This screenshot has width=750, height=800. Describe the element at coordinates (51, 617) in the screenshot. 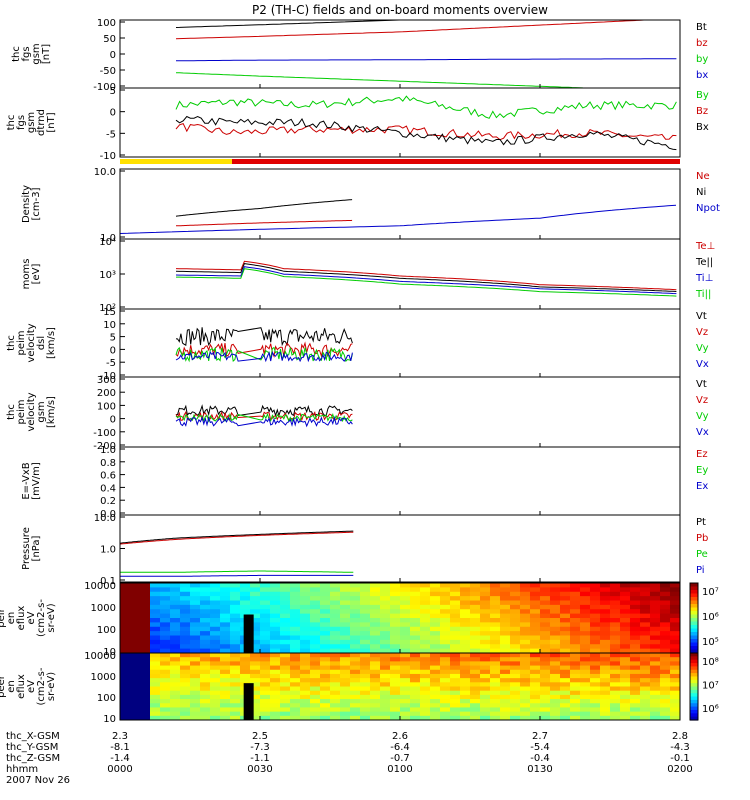

I see `y-axis-label: sr-eV)` at that location.